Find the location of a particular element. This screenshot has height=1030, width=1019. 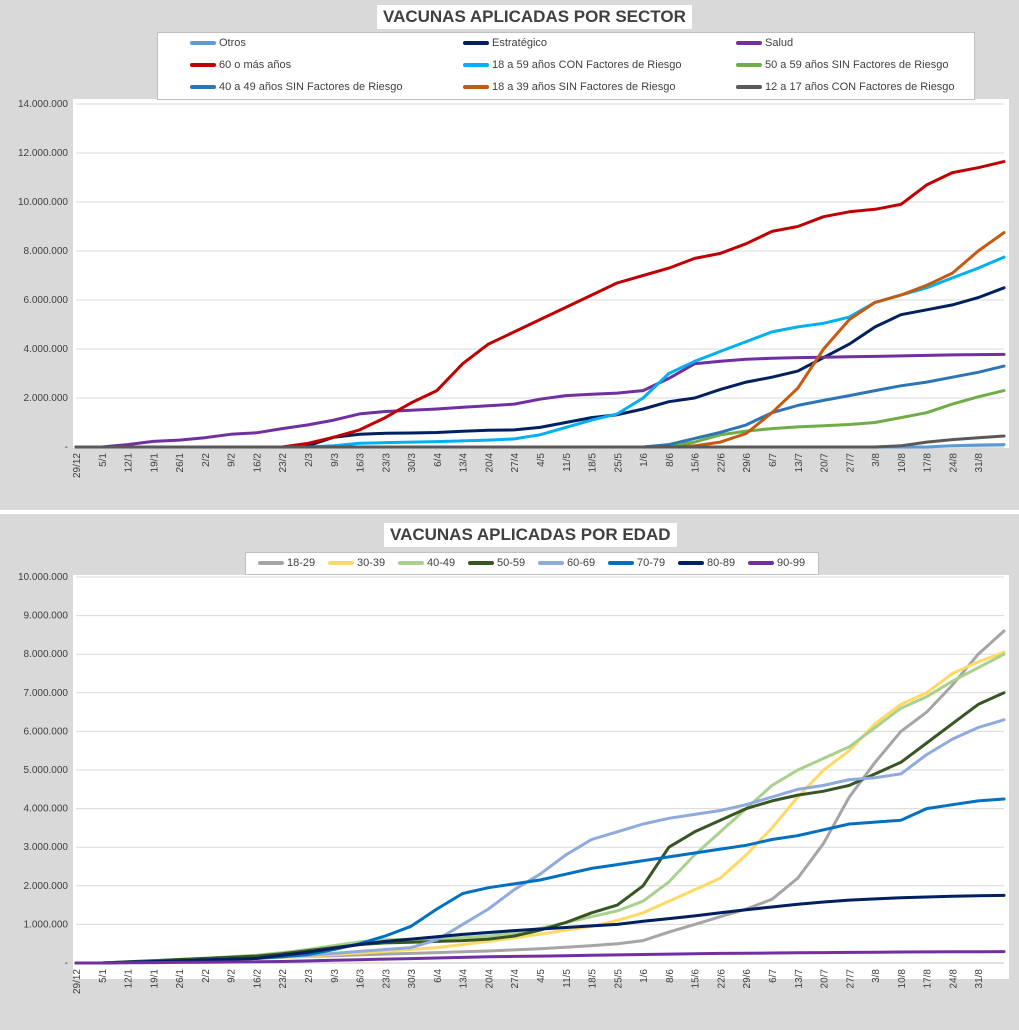

legend-item-60-o-mas-anos: 60 o más años is located at coordinates (240, 65).